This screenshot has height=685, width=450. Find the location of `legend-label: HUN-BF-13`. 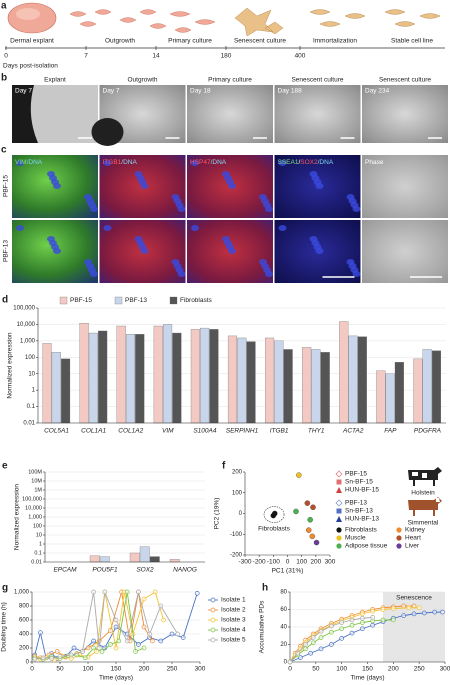

legend-label: HUN-BF-13 is located at coordinates (362, 519).